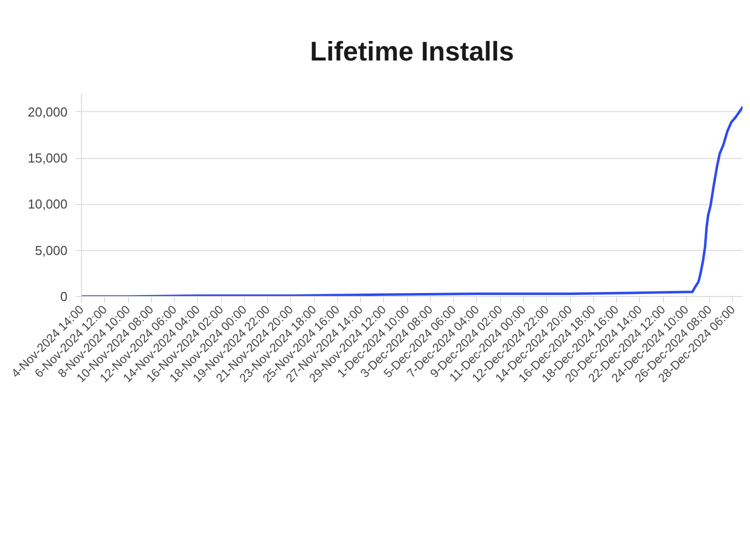  I want to click on y-tick-label: 10,000, so click(48, 204).